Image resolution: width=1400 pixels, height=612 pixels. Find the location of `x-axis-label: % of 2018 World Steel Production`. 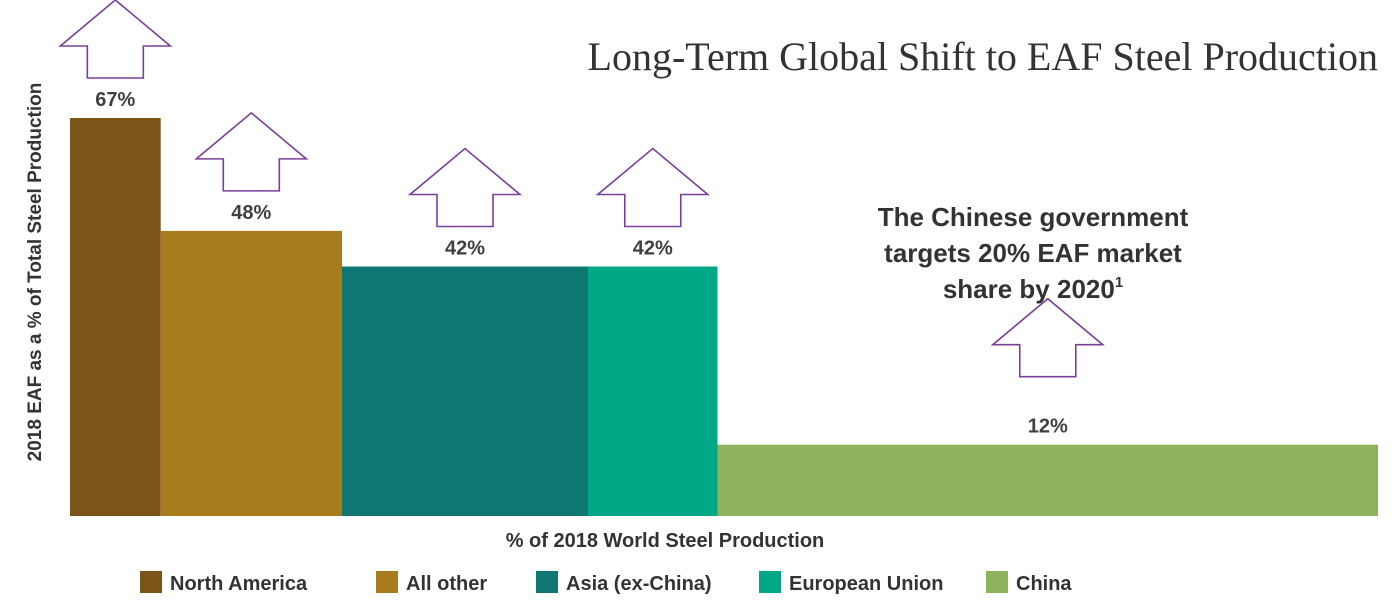

x-axis-label: % of 2018 World Steel Production is located at coordinates (665, 541).